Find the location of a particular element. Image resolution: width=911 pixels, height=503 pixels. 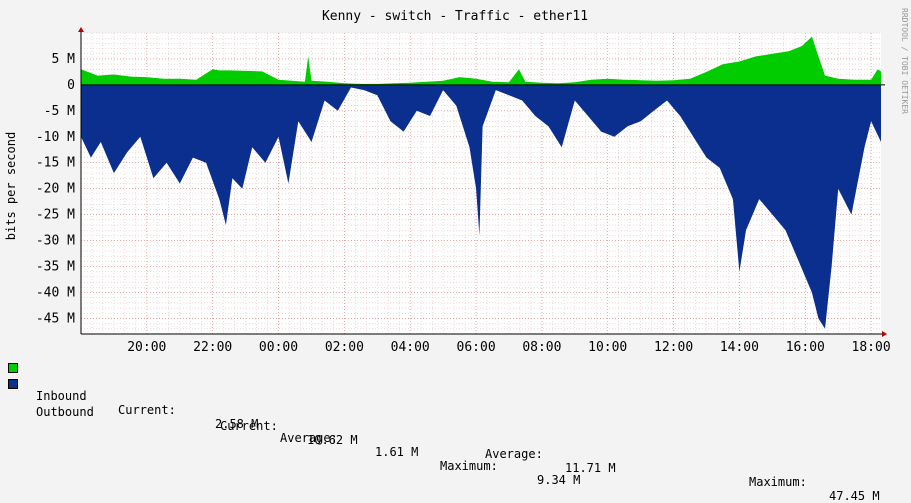

x-tick-label: 16:00 is located at coordinates (805, 347).